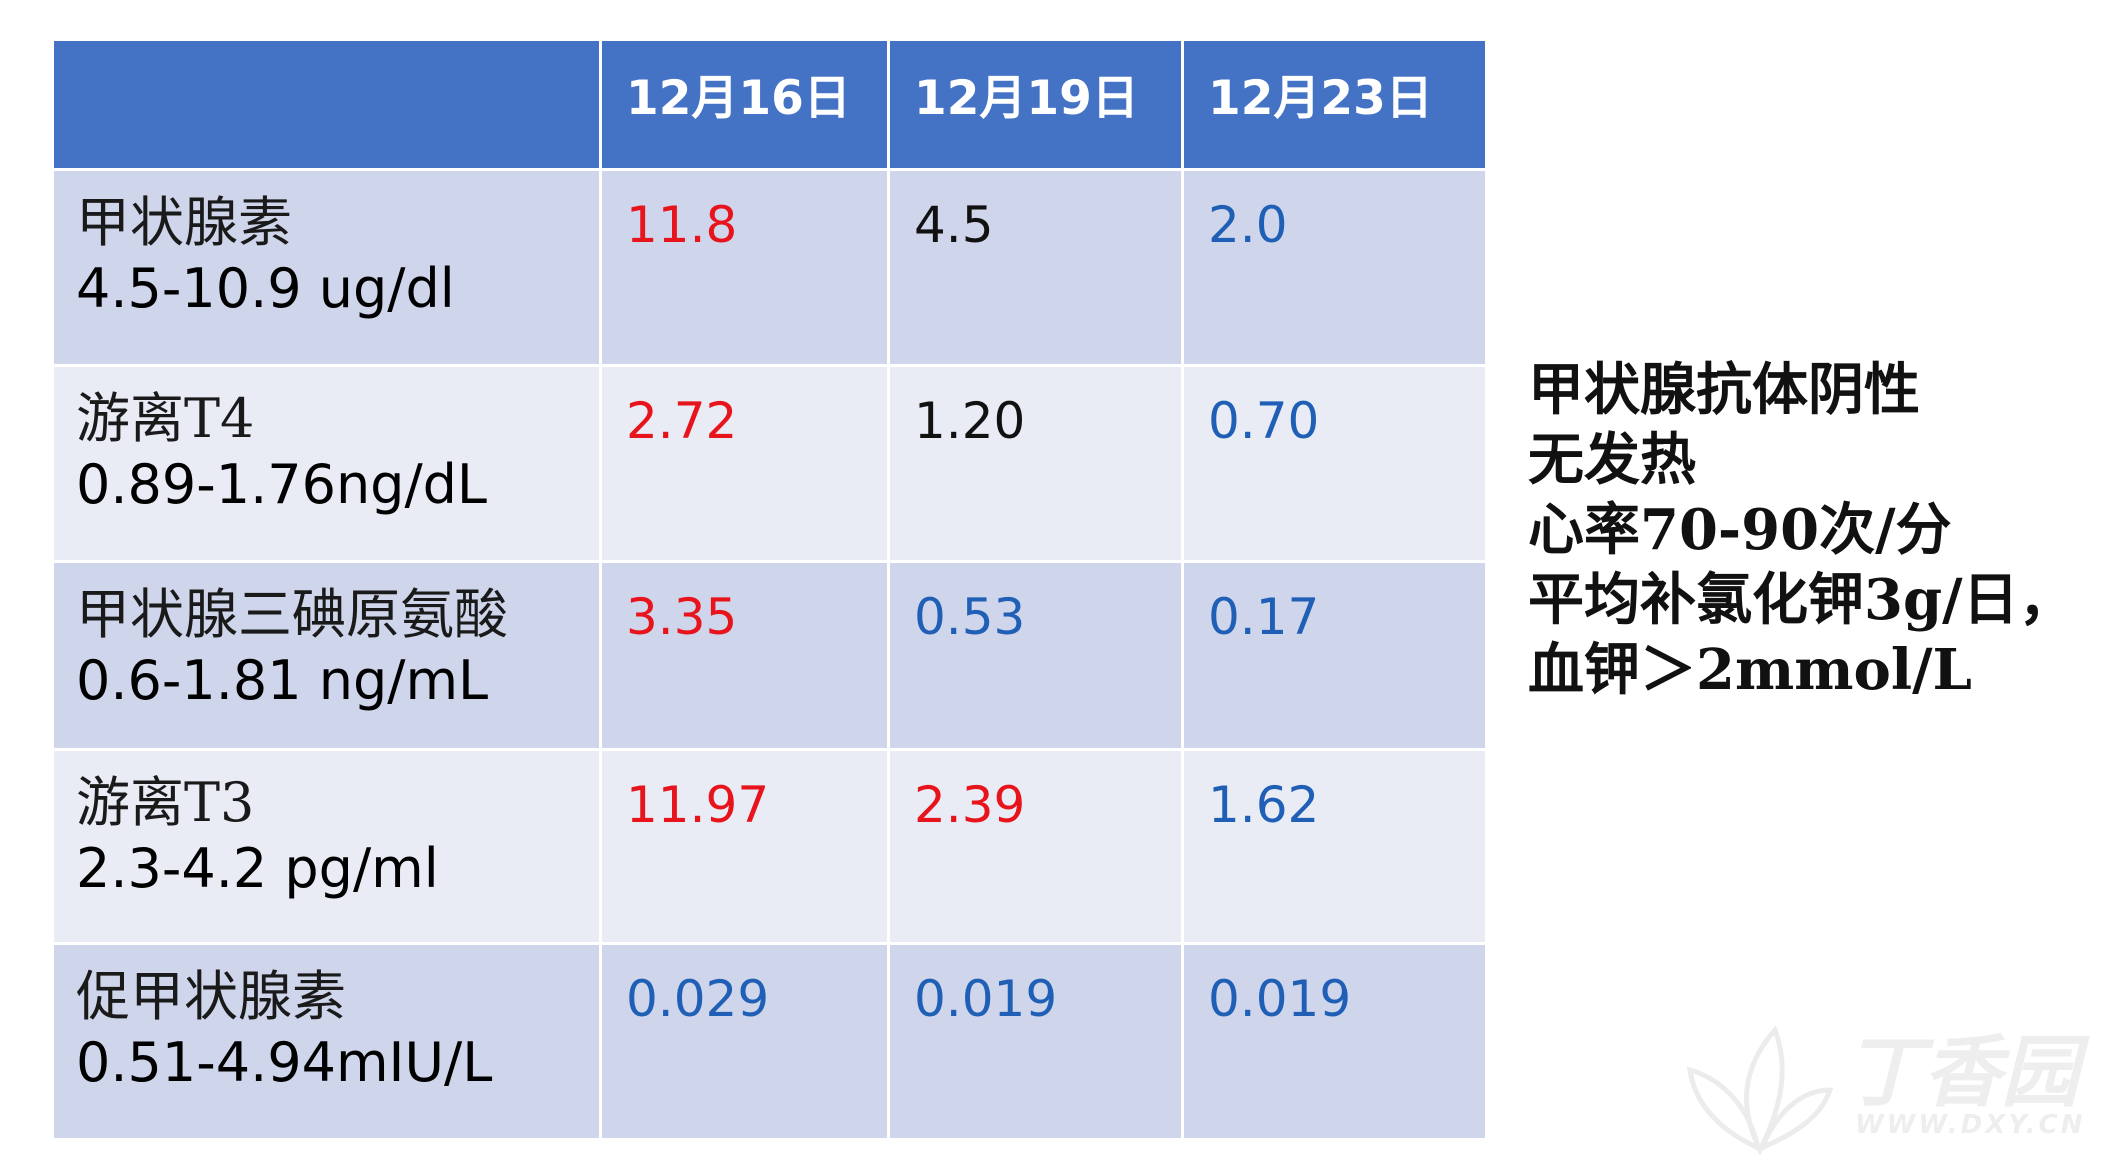  I want to click on test-value: 4.5, so click(954, 225).